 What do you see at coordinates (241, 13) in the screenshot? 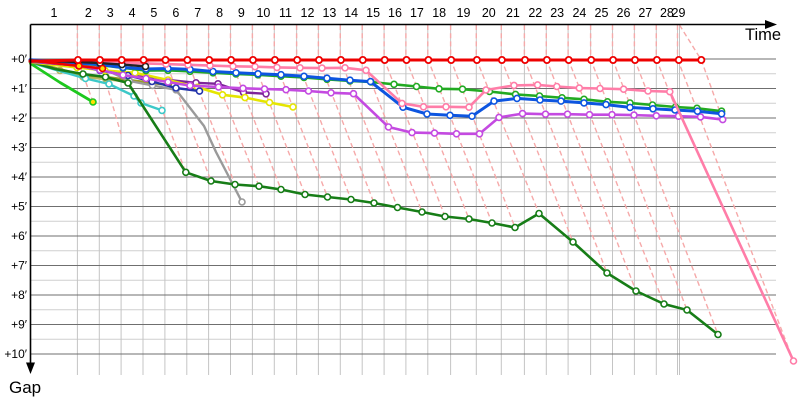
I see `svg-text: 9` at bounding box center [241, 13].